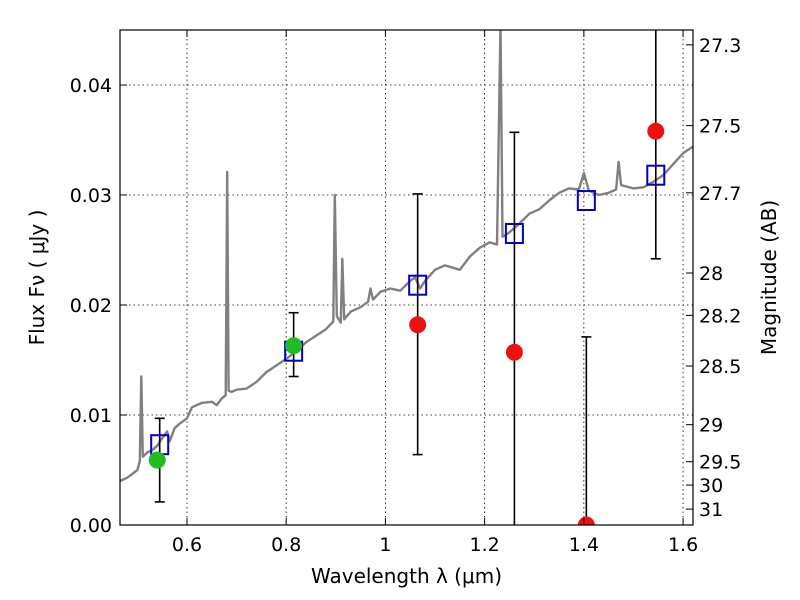 This screenshot has height=600, width=800. Describe the element at coordinates (187, 545) in the screenshot. I see `x-tick-label: 0.6` at that location.